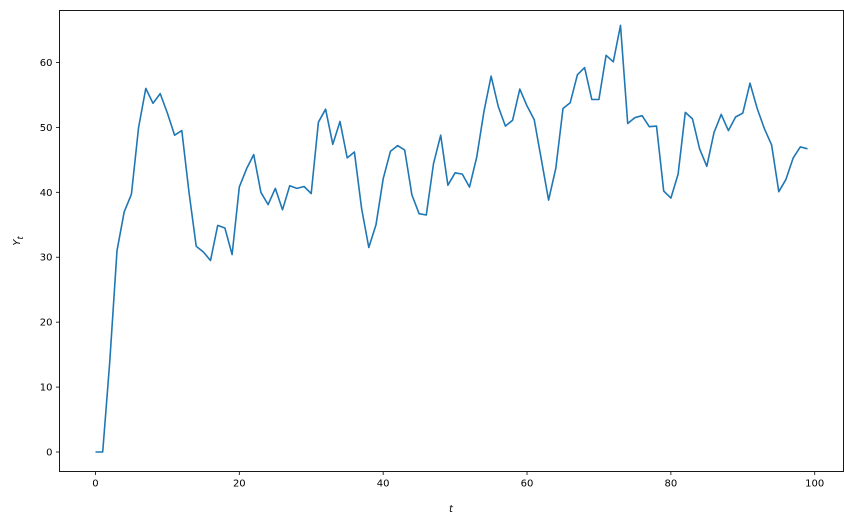 The height and width of the screenshot is (529, 844). Describe the element at coordinates (46, 323) in the screenshot. I see `y-tick-label: 20` at that location.